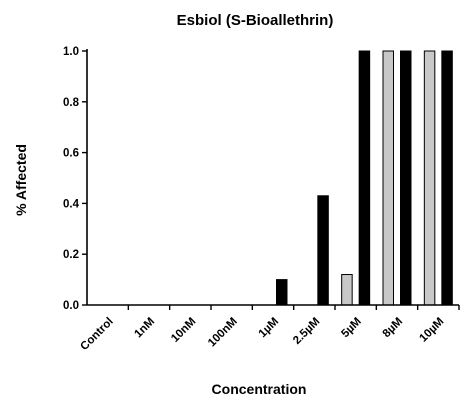  Describe the element at coordinates (364, 178) in the screenshot. I see `bar-black-5µM` at that location.